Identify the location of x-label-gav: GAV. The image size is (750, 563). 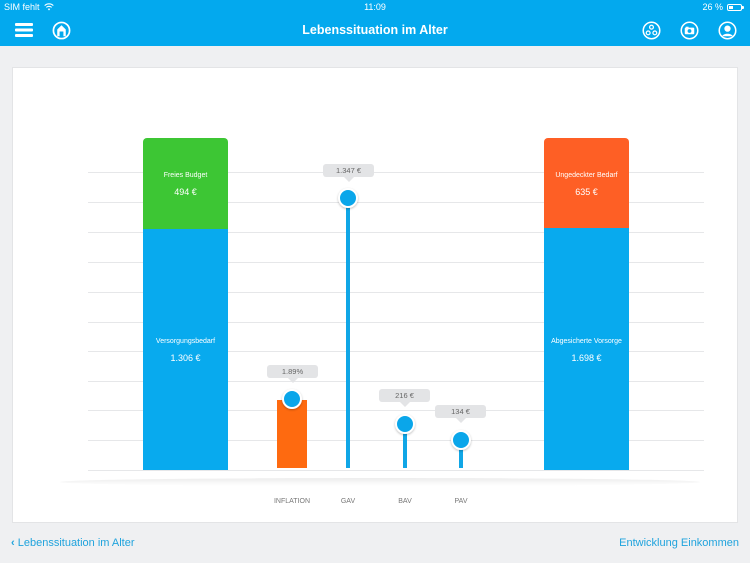
(348, 501).